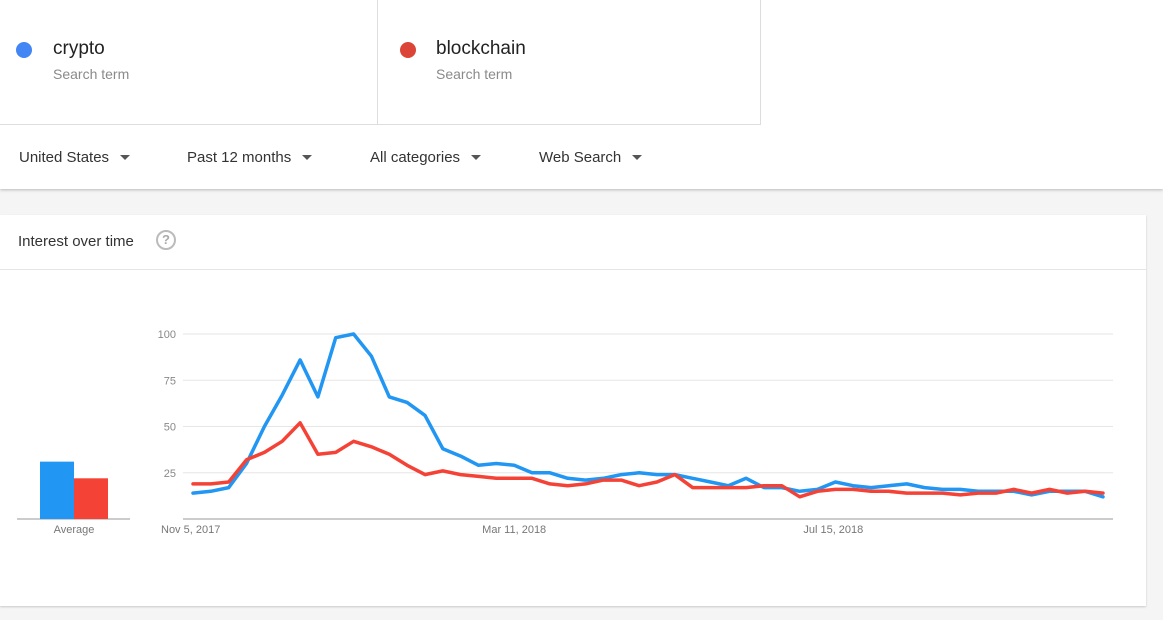  What do you see at coordinates (415, 157) in the screenshot?
I see `category-dropdown-label: All categories` at bounding box center [415, 157].